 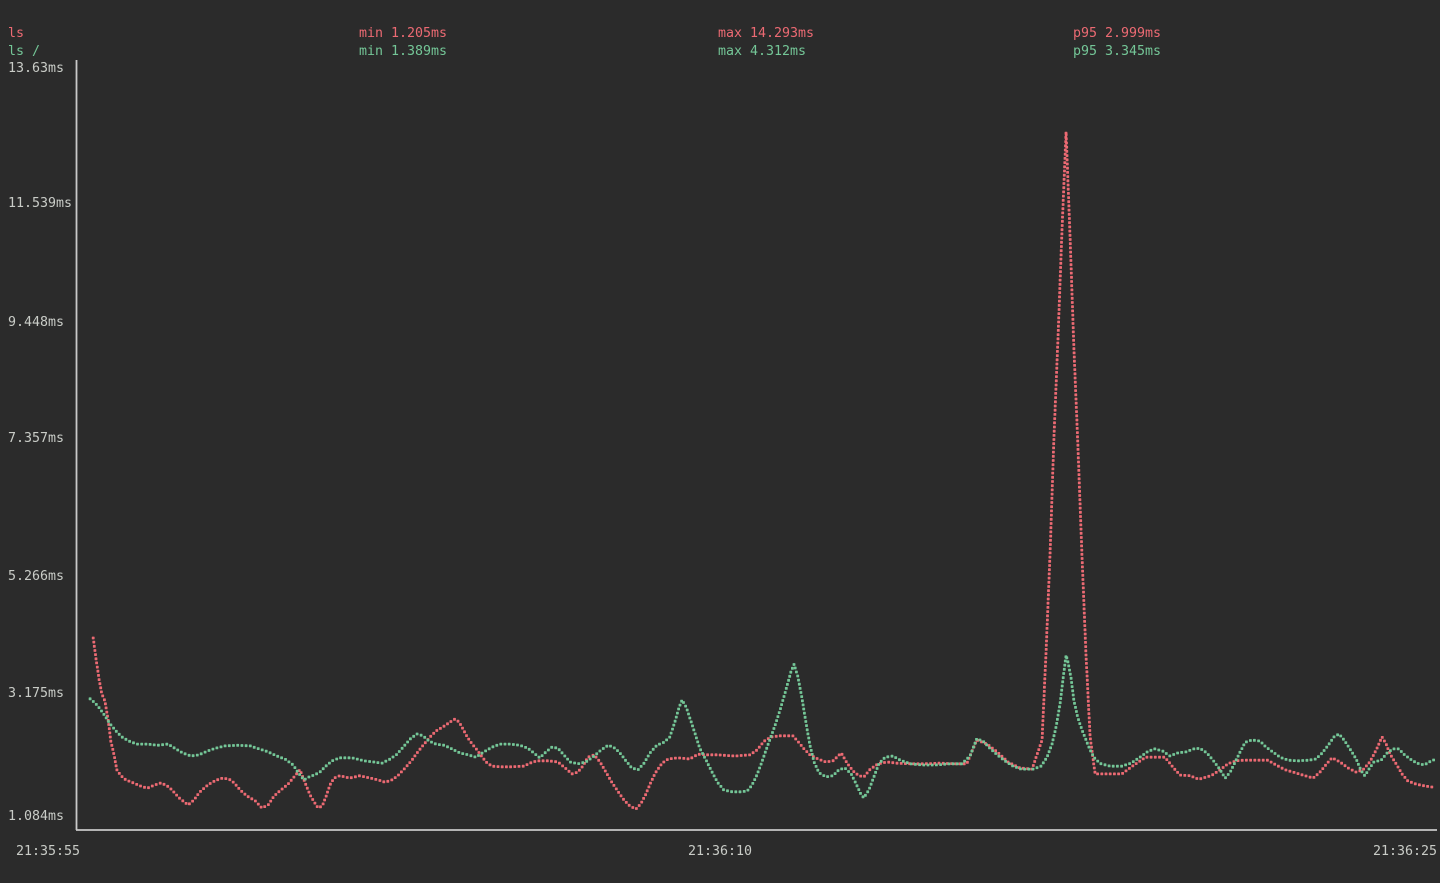 I want to click on y-axis-tick-label: 7.357ms, so click(x=36, y=438).